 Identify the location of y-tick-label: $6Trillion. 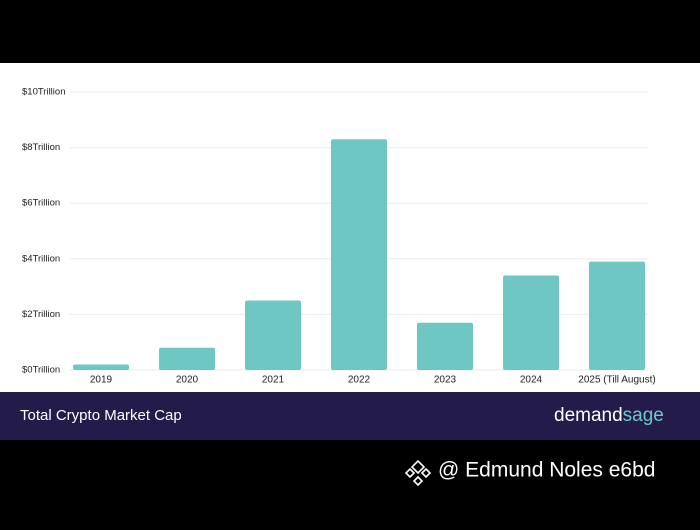
(41, 203).